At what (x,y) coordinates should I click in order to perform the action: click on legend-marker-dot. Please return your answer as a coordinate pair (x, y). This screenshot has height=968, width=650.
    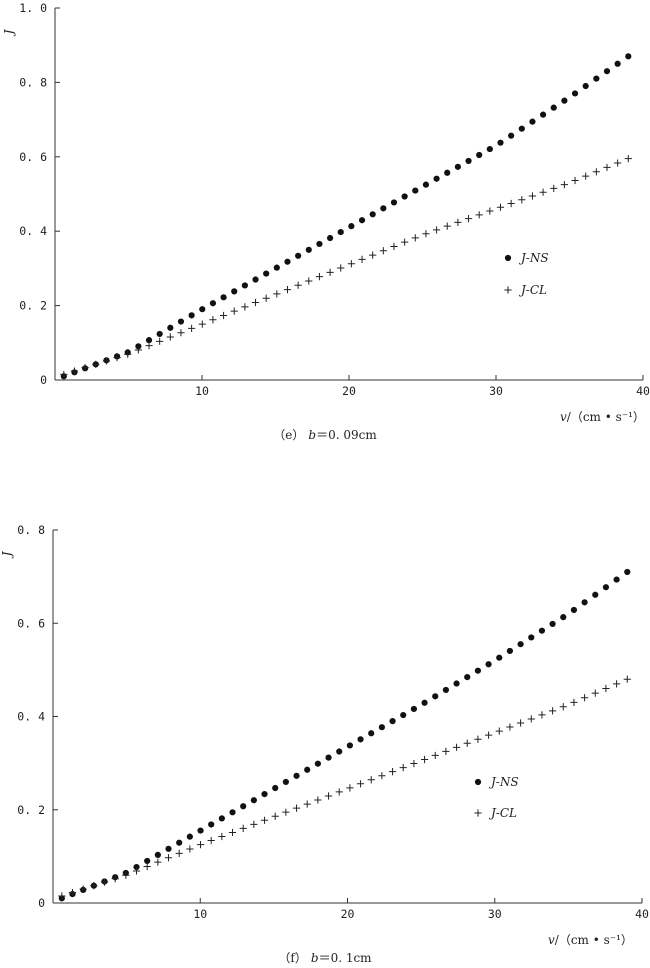
    Looking at the image, I should click on (478, 782).